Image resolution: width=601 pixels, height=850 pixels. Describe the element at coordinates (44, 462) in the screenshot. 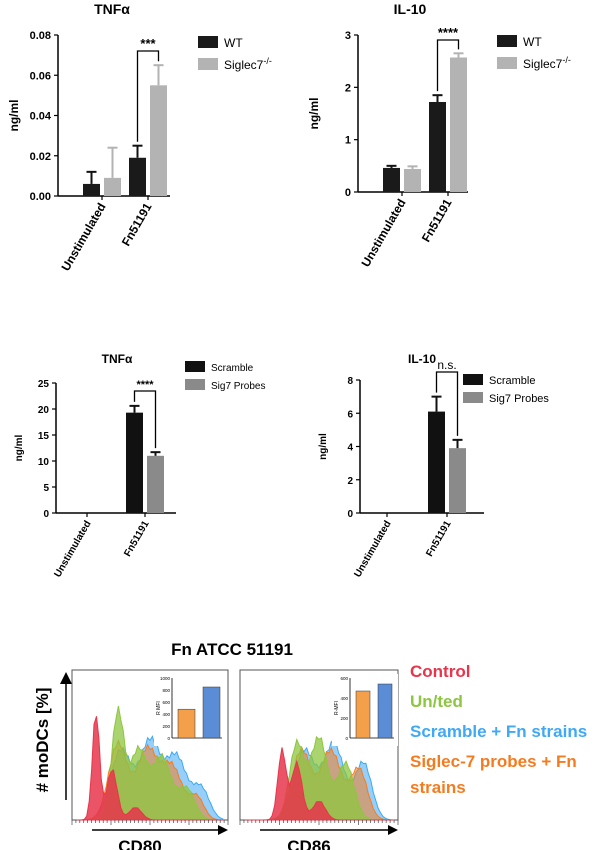

I see `y-tick-label: 10` at that location.